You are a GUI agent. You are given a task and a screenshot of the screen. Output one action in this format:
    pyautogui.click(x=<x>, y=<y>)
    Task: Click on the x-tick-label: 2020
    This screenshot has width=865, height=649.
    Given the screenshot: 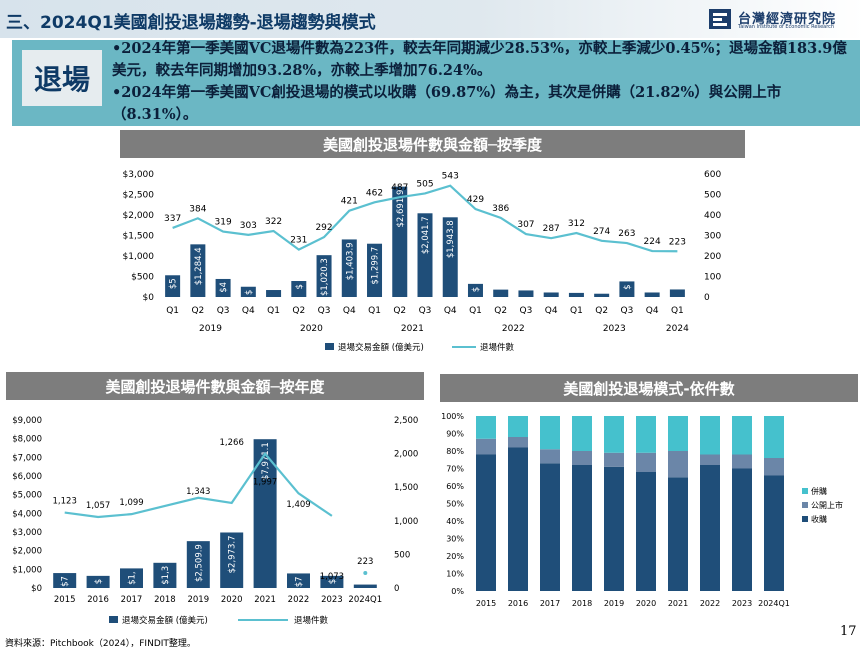 What is the action you would take?
    pyautogui.click(x=646, y=603)
    